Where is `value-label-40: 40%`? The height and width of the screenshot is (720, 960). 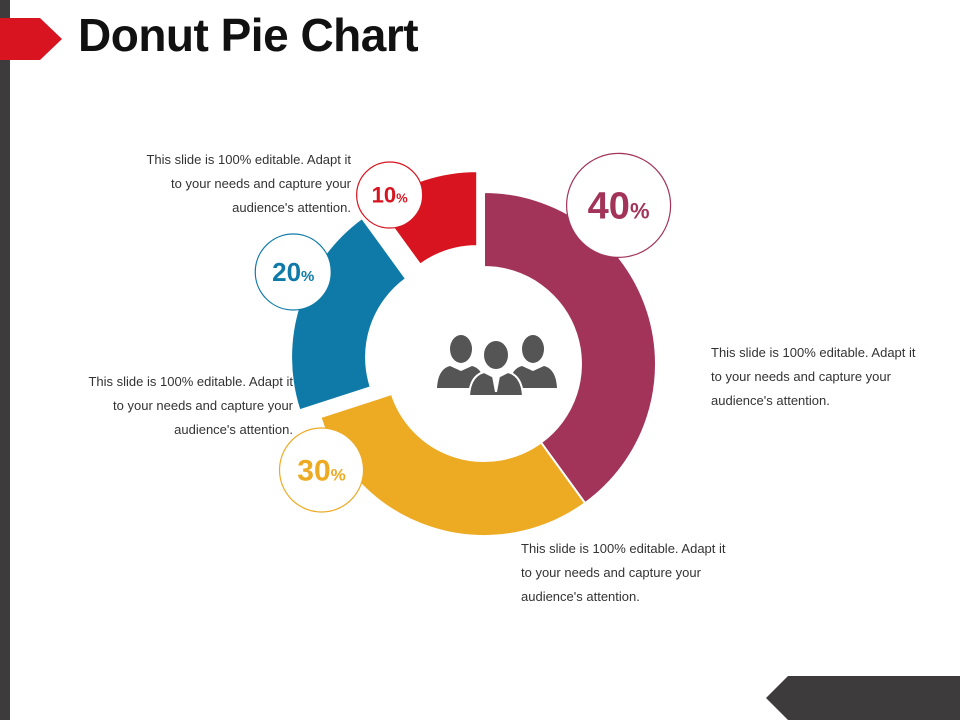 value-label-40: 40% is located at coordinates (619, 207).